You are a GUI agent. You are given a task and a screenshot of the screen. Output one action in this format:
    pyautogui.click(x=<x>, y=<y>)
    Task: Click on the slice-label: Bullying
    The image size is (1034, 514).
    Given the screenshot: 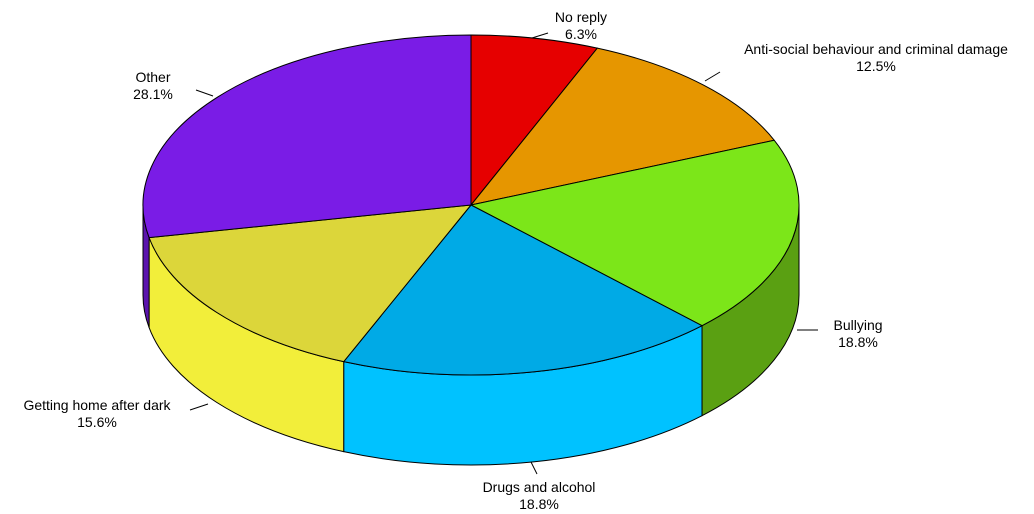 What is the action you would take?
    pyautogui.click(x=857, y=325)
    